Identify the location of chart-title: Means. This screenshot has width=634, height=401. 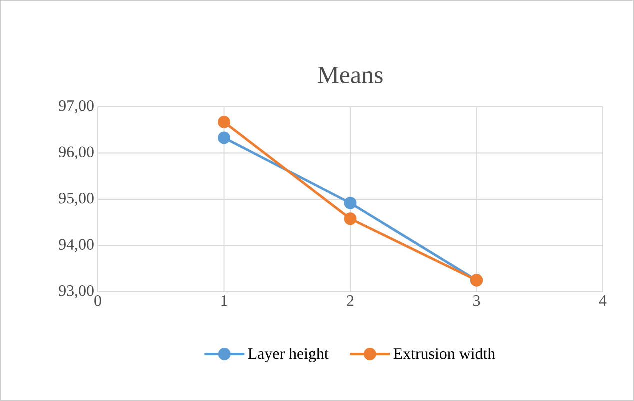
(350, 75).